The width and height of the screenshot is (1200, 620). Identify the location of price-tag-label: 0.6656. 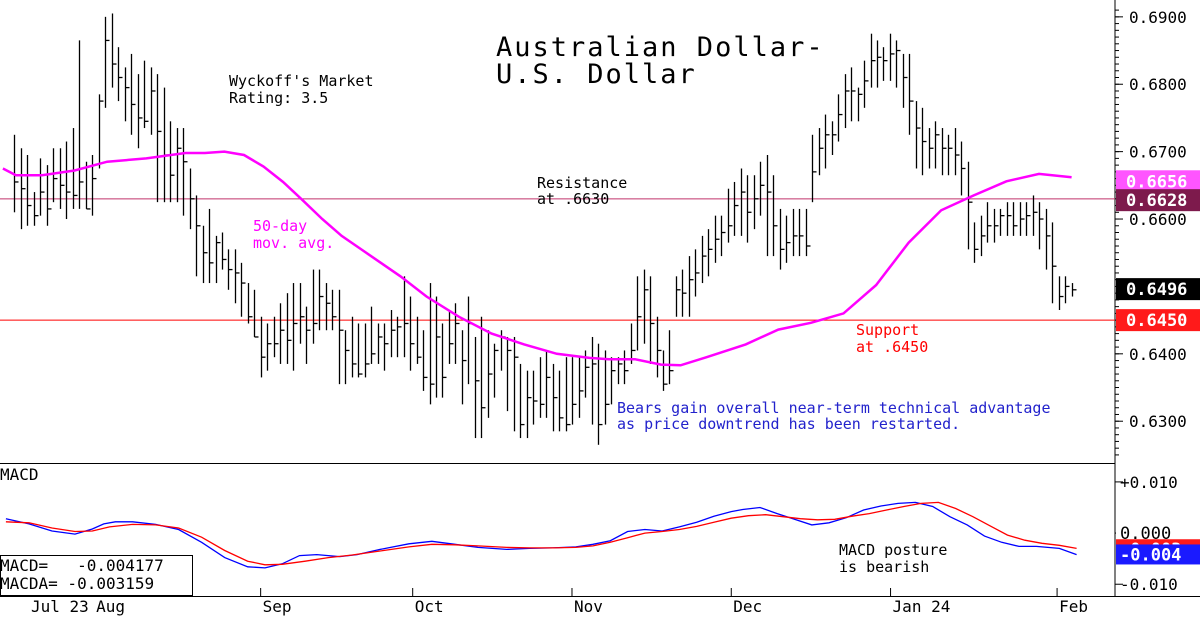
(1156, 182).